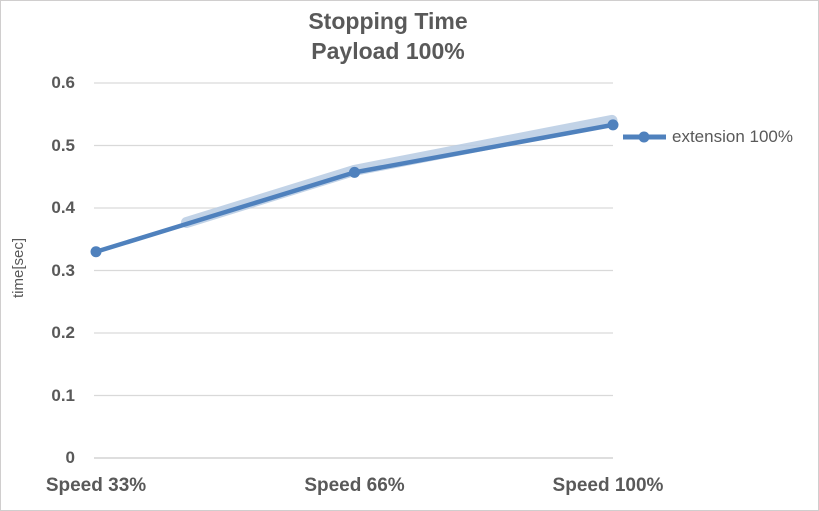 This screenshot has height=511, width=819. I want to click on y-axis-tick-label: 0.6, so click(63, 82).